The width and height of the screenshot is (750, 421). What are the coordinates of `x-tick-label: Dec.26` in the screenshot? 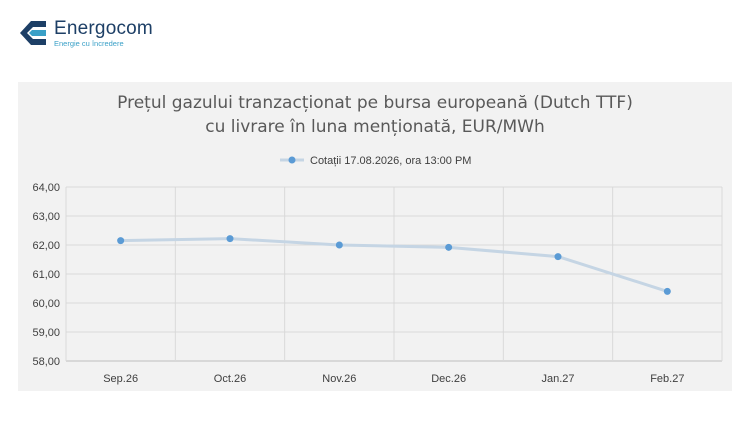 It's located at (448, 379).